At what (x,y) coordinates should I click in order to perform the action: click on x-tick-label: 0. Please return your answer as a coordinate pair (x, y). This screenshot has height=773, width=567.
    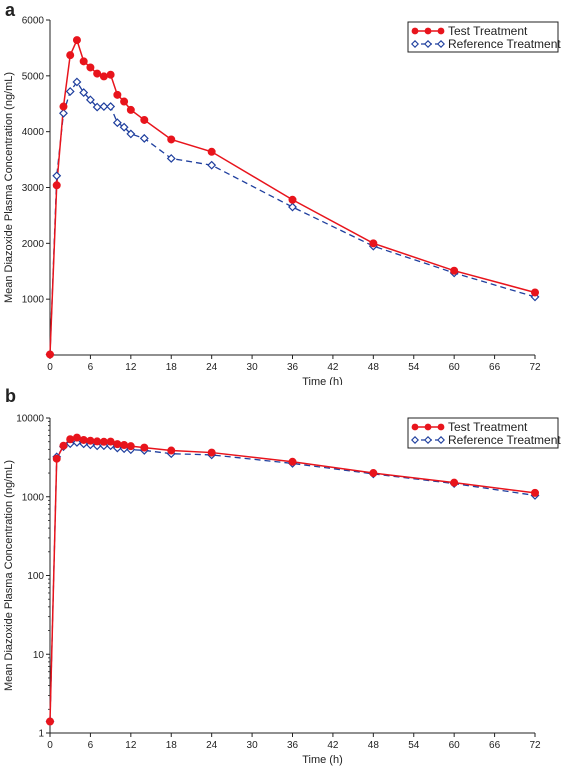
    Looking at the image, I should click on (50, 745).